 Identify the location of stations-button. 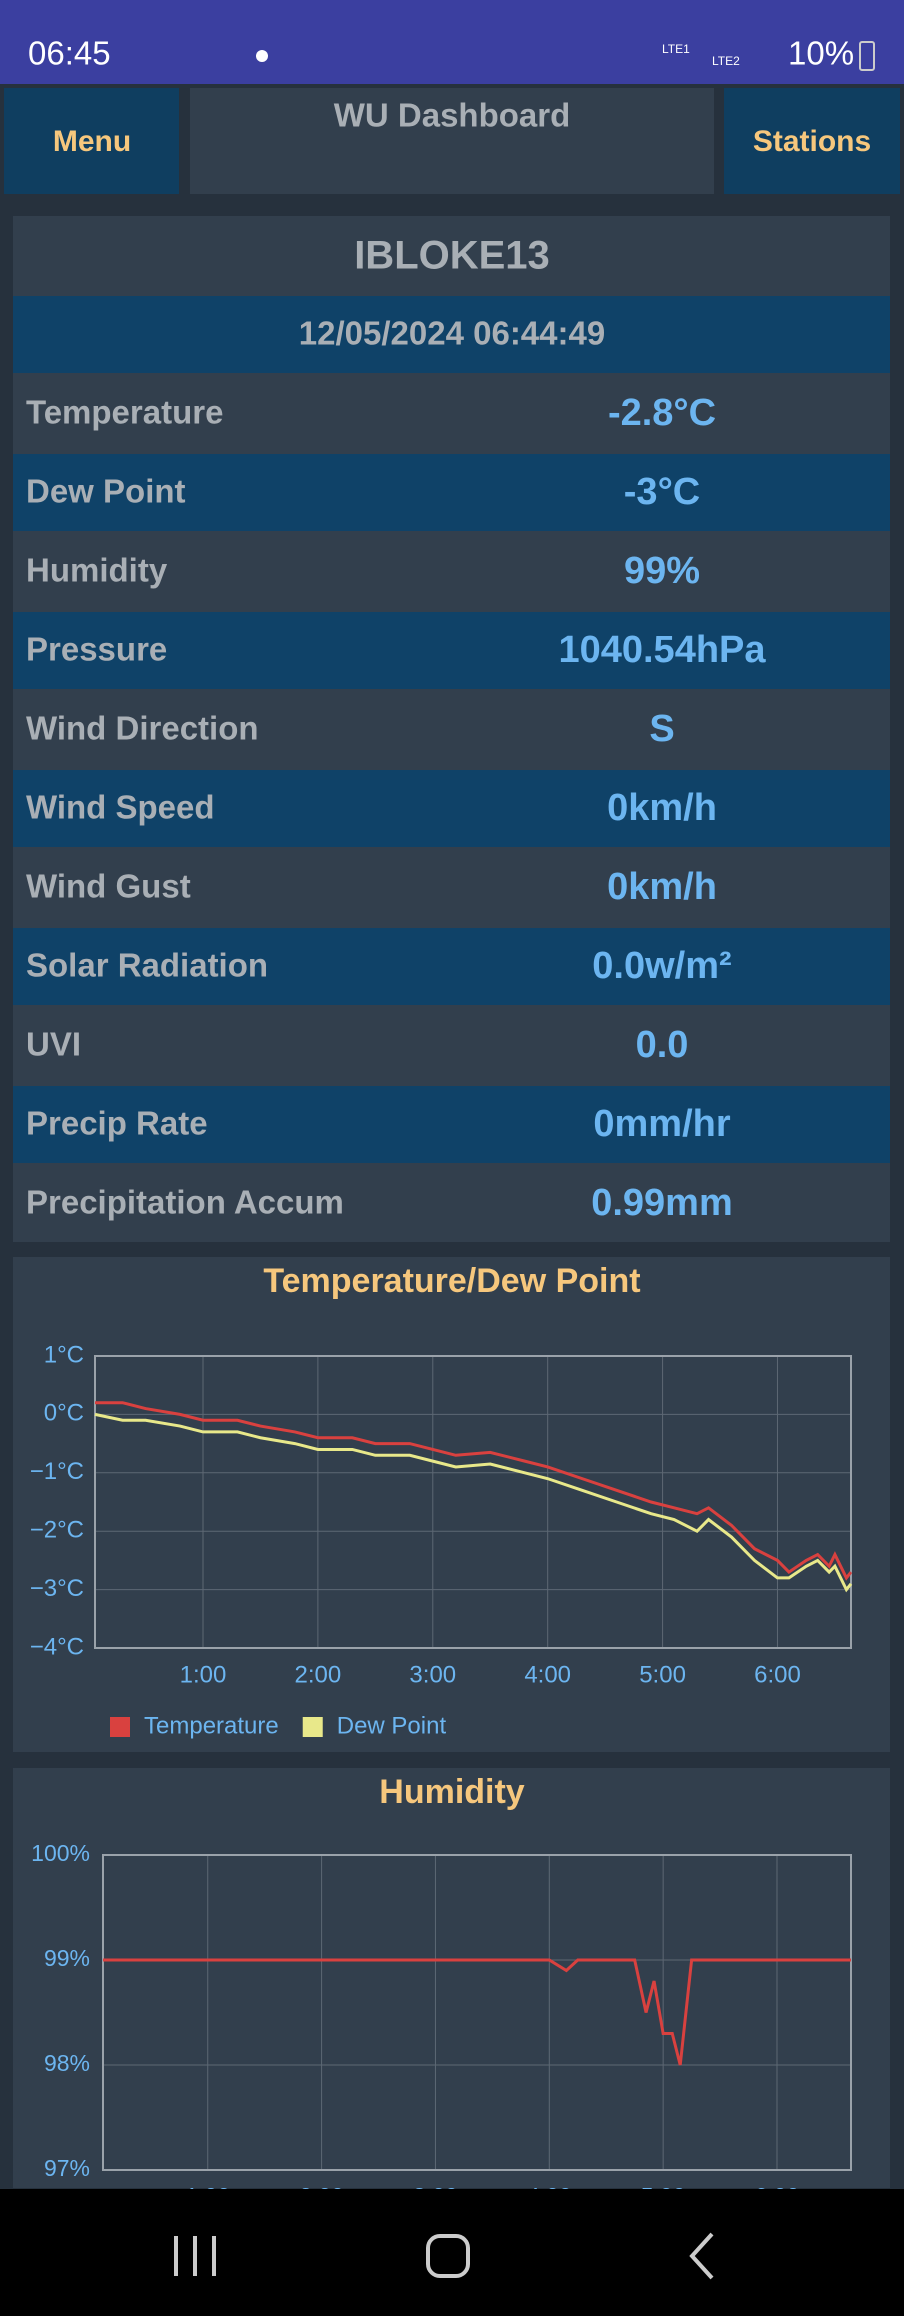
(812, 141).